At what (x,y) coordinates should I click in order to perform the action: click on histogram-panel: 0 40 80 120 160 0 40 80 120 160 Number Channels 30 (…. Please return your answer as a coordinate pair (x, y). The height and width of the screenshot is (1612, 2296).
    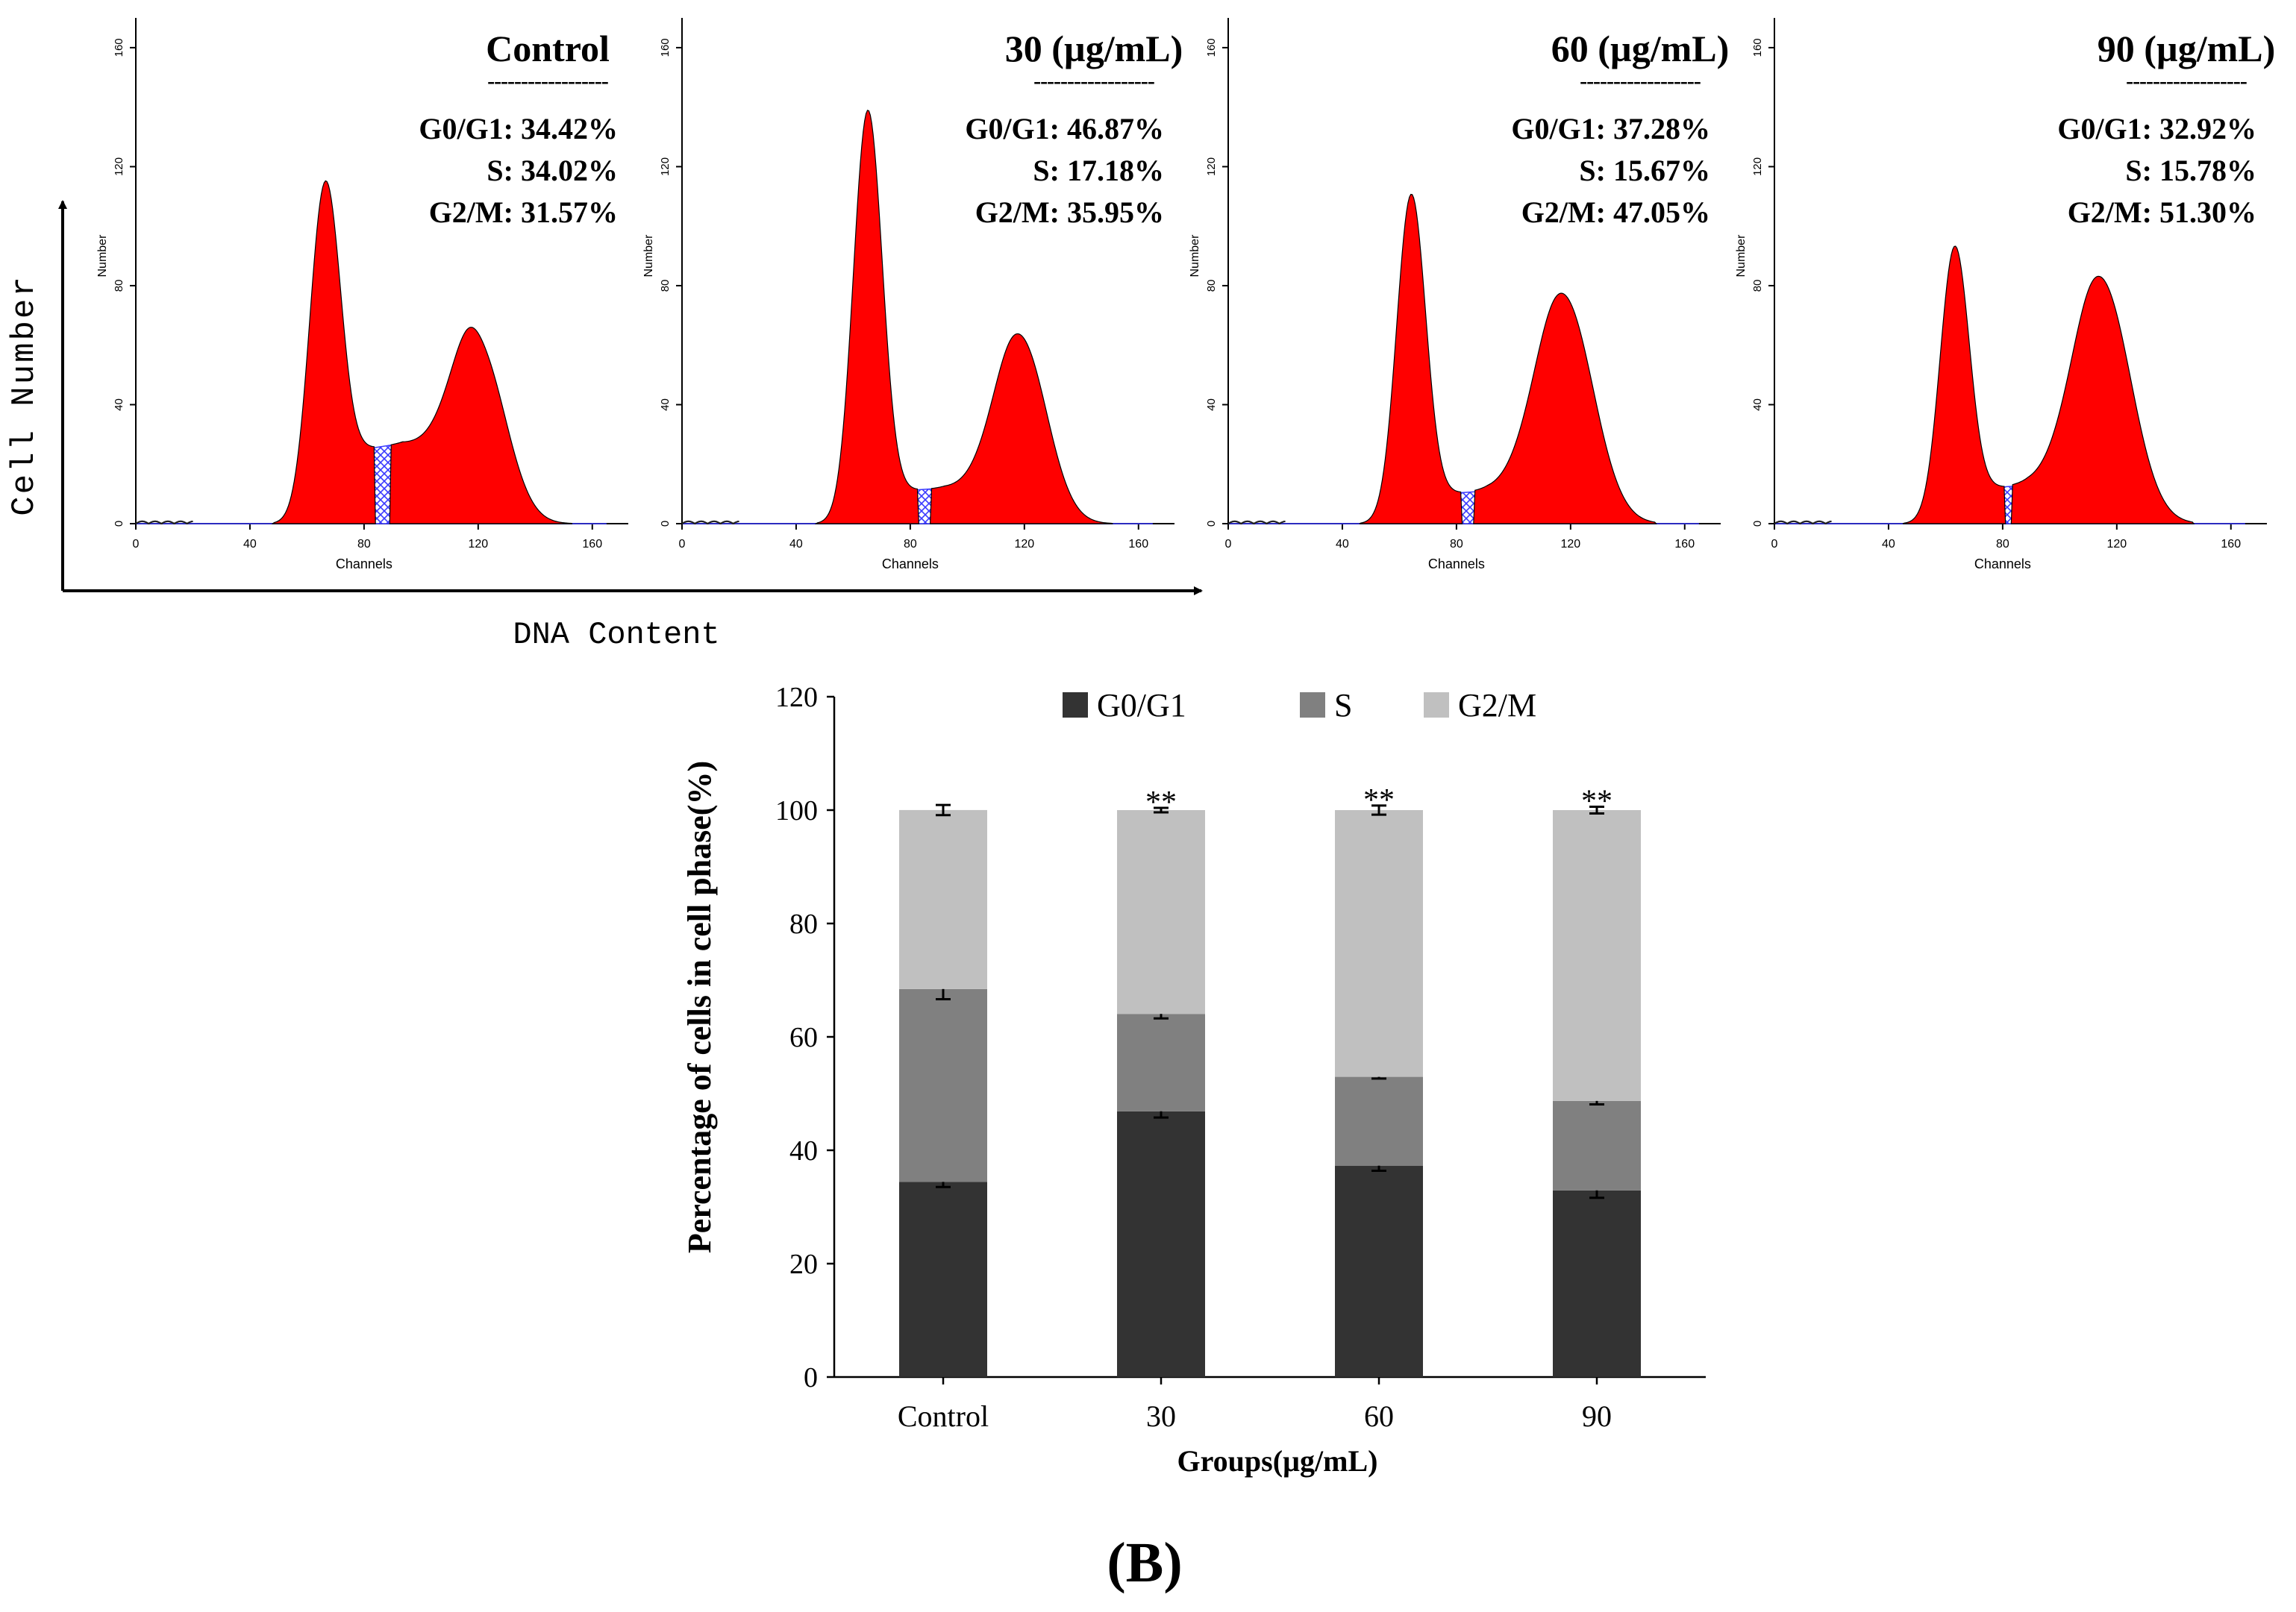
    Looking at the image, I should click on (912, 294).